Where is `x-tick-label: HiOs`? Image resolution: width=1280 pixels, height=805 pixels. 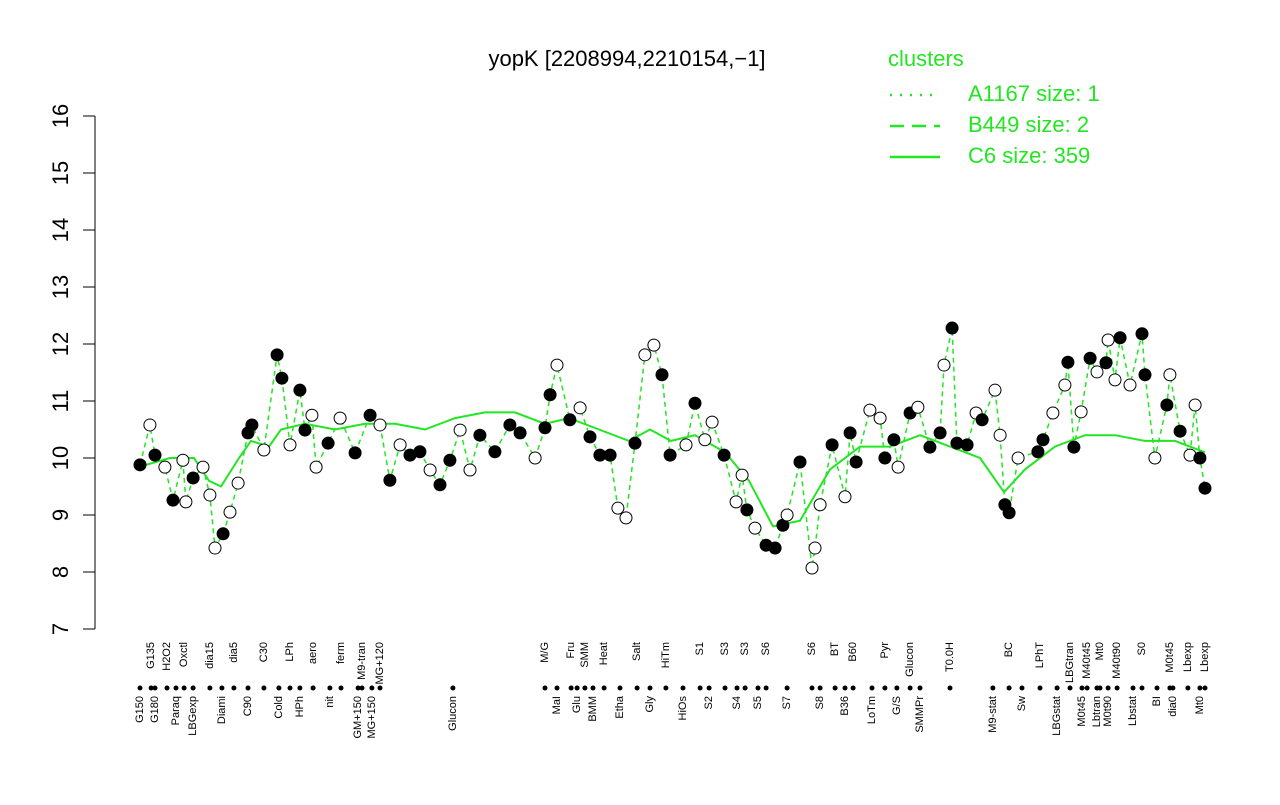 x-tick-label: HiOs is located at coordinates (683, 708).